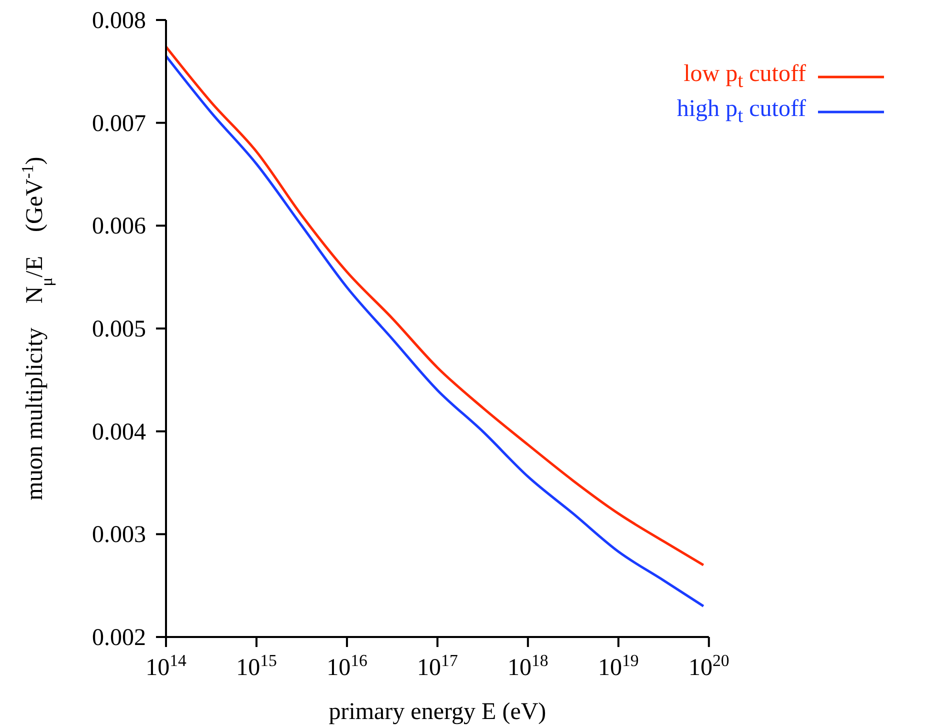 The height and width of the screenshot is (727, 946). I want to click on y-tick-label: 0.002, so click(119, 638).